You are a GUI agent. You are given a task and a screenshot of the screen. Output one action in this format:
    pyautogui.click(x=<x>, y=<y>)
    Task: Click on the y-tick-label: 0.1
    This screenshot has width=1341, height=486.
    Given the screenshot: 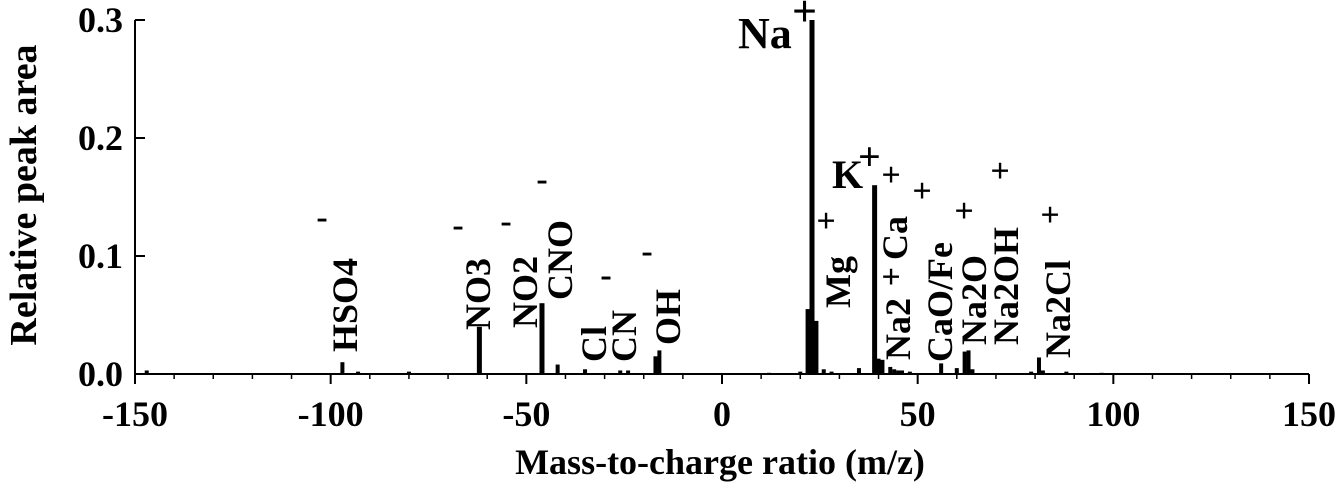 What is the action you would take?
    pyautogui.click(x=100, y=256)
    